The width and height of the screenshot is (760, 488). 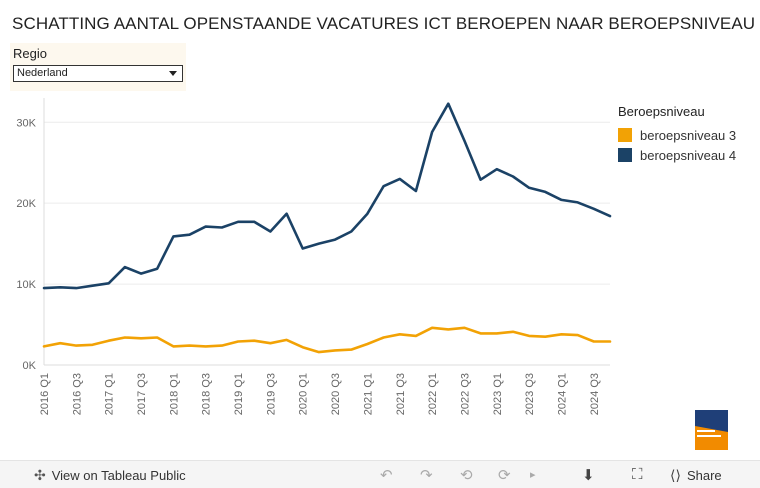 What do you see at coordinates (704, 475) in the screenshot?
I see `share-label: Share` at bounding box center [704, 475].